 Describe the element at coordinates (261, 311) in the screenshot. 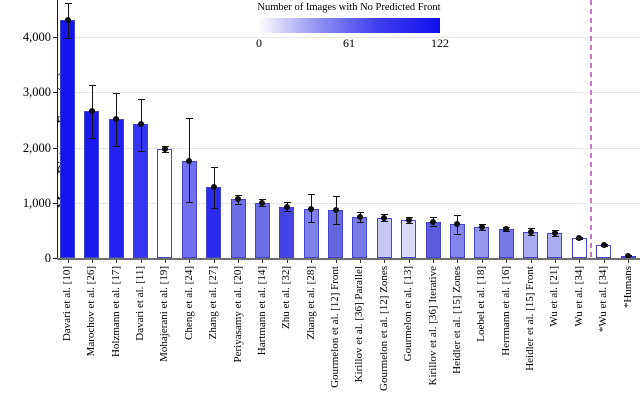

I see `x-tick-label: Hartmann et al. [14]` at that location.